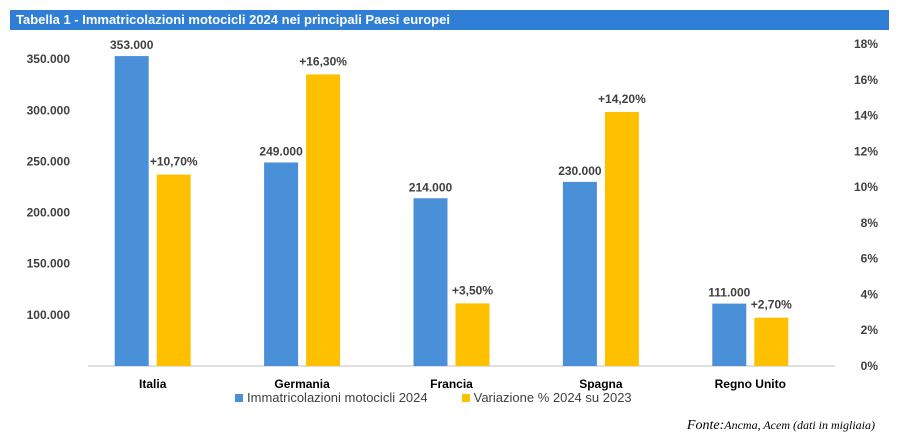  What do you see at coordinates (866, 80) in the screenshot?
I see `y-right-tick-label: 16%` at bounding box center [866, 80].